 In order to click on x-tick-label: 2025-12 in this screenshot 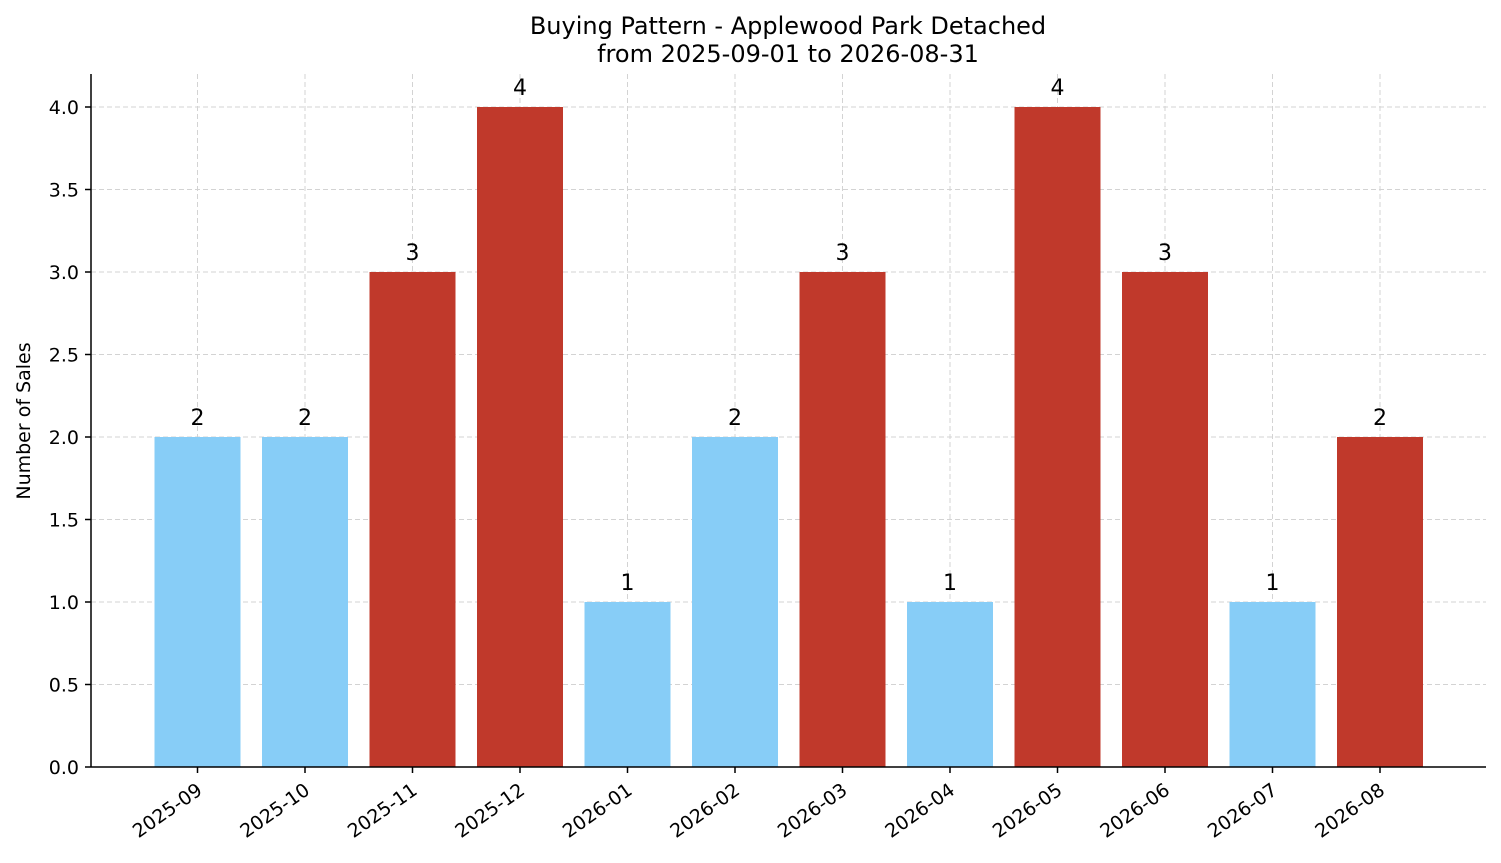, I will do `click(490, 811)`.